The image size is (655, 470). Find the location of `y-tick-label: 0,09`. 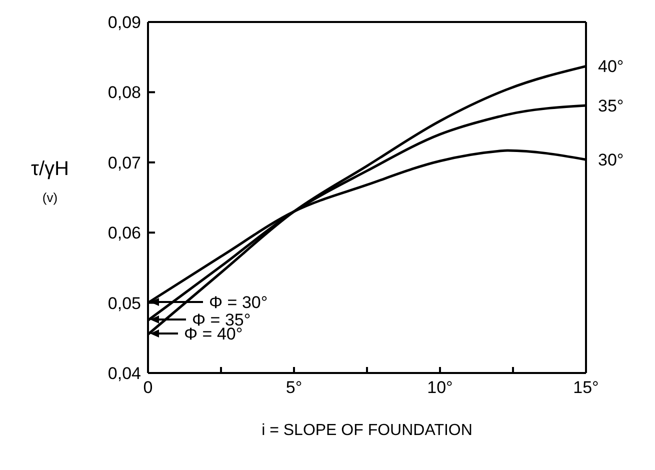

y-tick-label: 0,09 is located at coordinates (124, 22).